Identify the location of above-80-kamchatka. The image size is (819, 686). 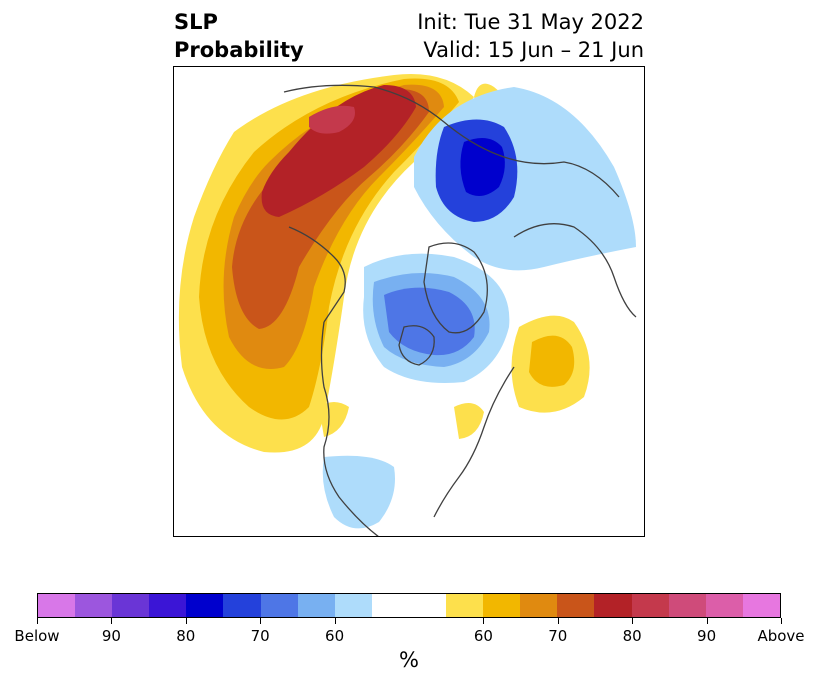
(338, 151).